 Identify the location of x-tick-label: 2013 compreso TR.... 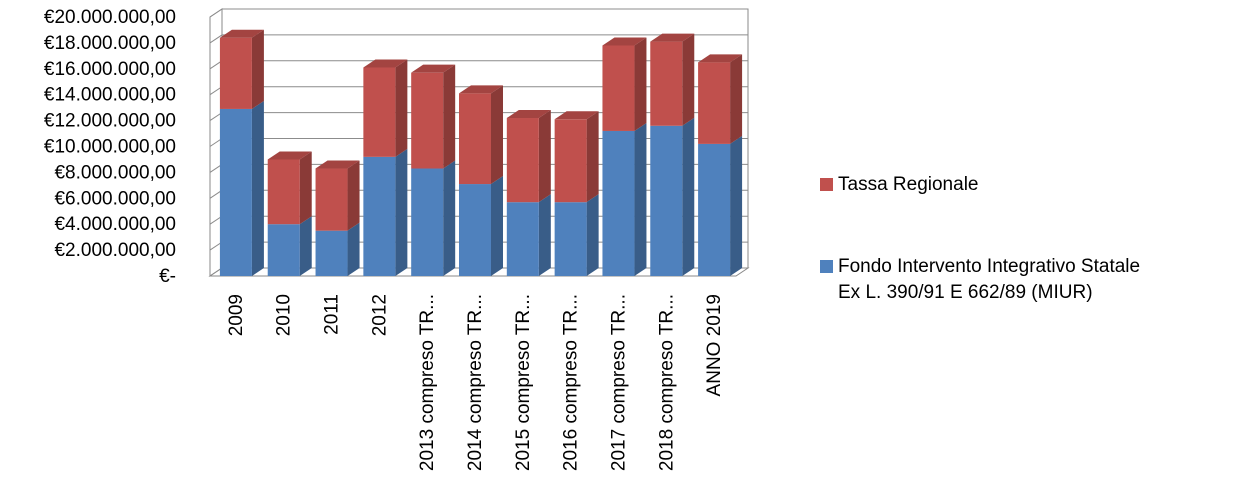
(427, 382).